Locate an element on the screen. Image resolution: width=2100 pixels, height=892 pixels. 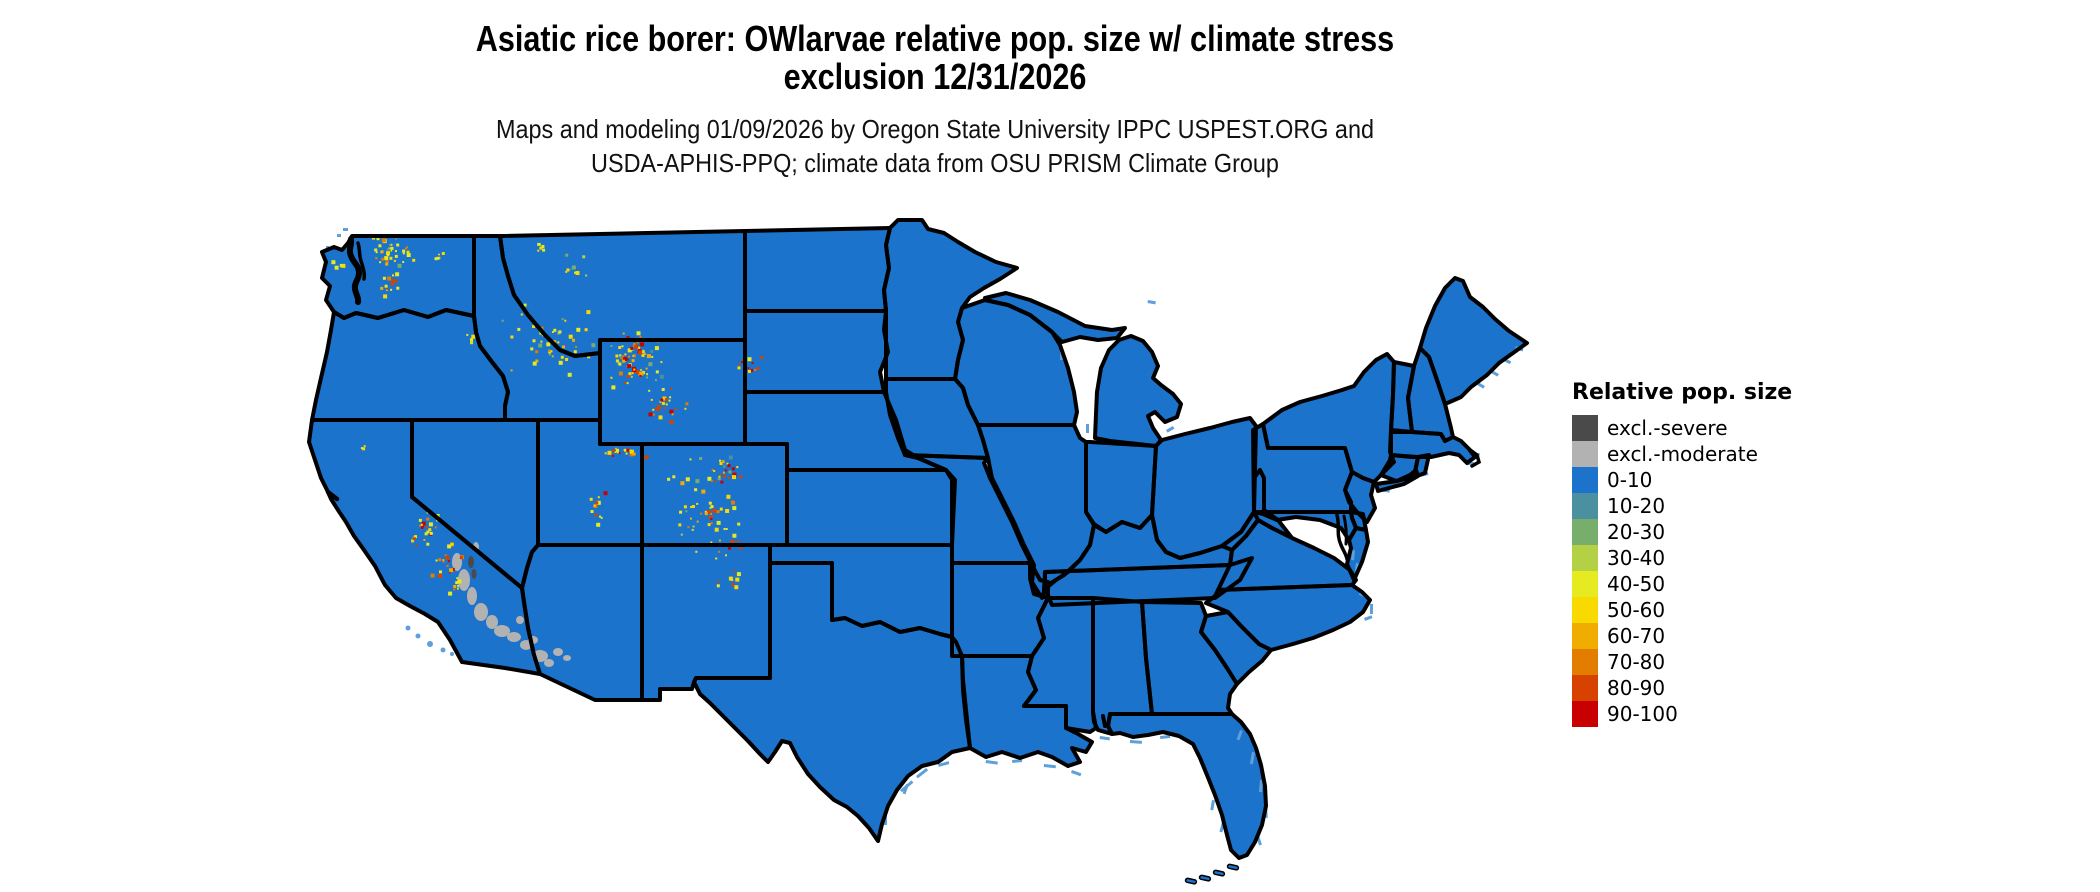
title-line-2: exclusion 12/31/2026 is located at coordinates (935, 76).